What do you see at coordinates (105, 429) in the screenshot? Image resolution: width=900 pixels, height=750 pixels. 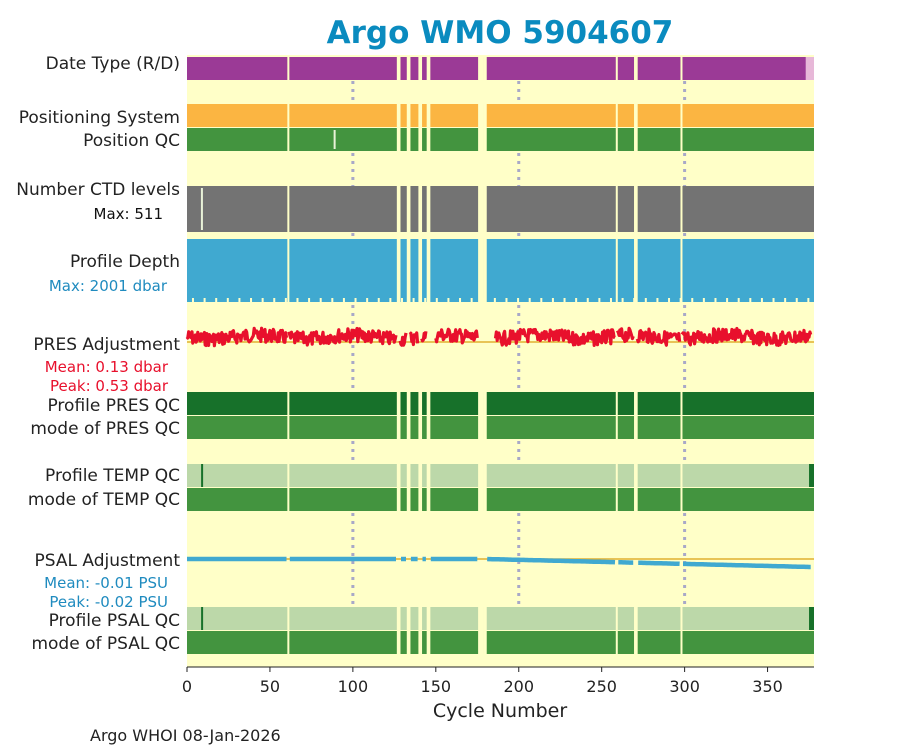 I see `row-label-mode-pres-qc: mode of PRES QC` at bounding box center [105, 429].